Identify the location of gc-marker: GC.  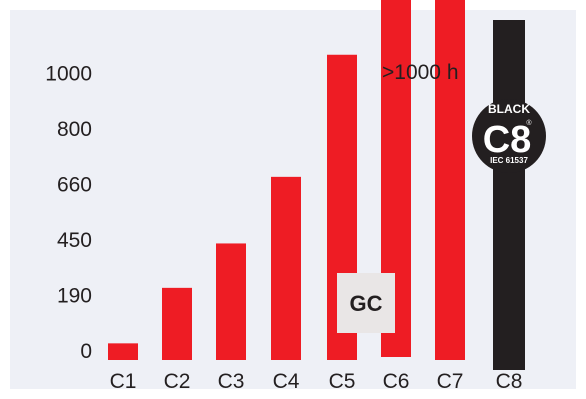
(366, 303).